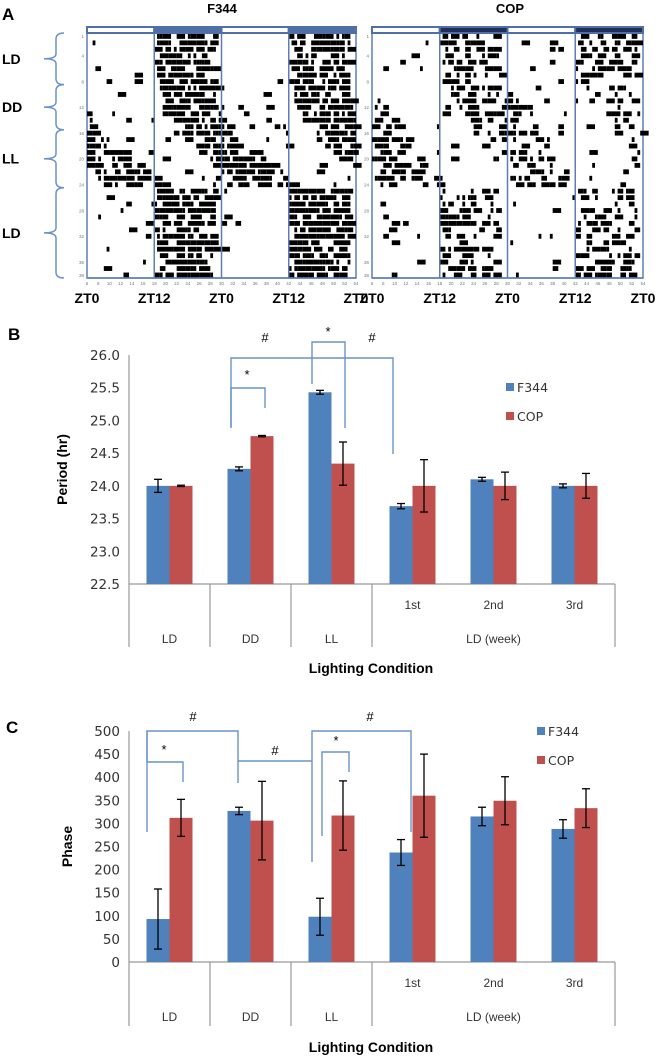  What do you see at coordinates (233, 283) in the screenshot?
I see `hour-tick-label: 32` at bounding box center [233, 283].